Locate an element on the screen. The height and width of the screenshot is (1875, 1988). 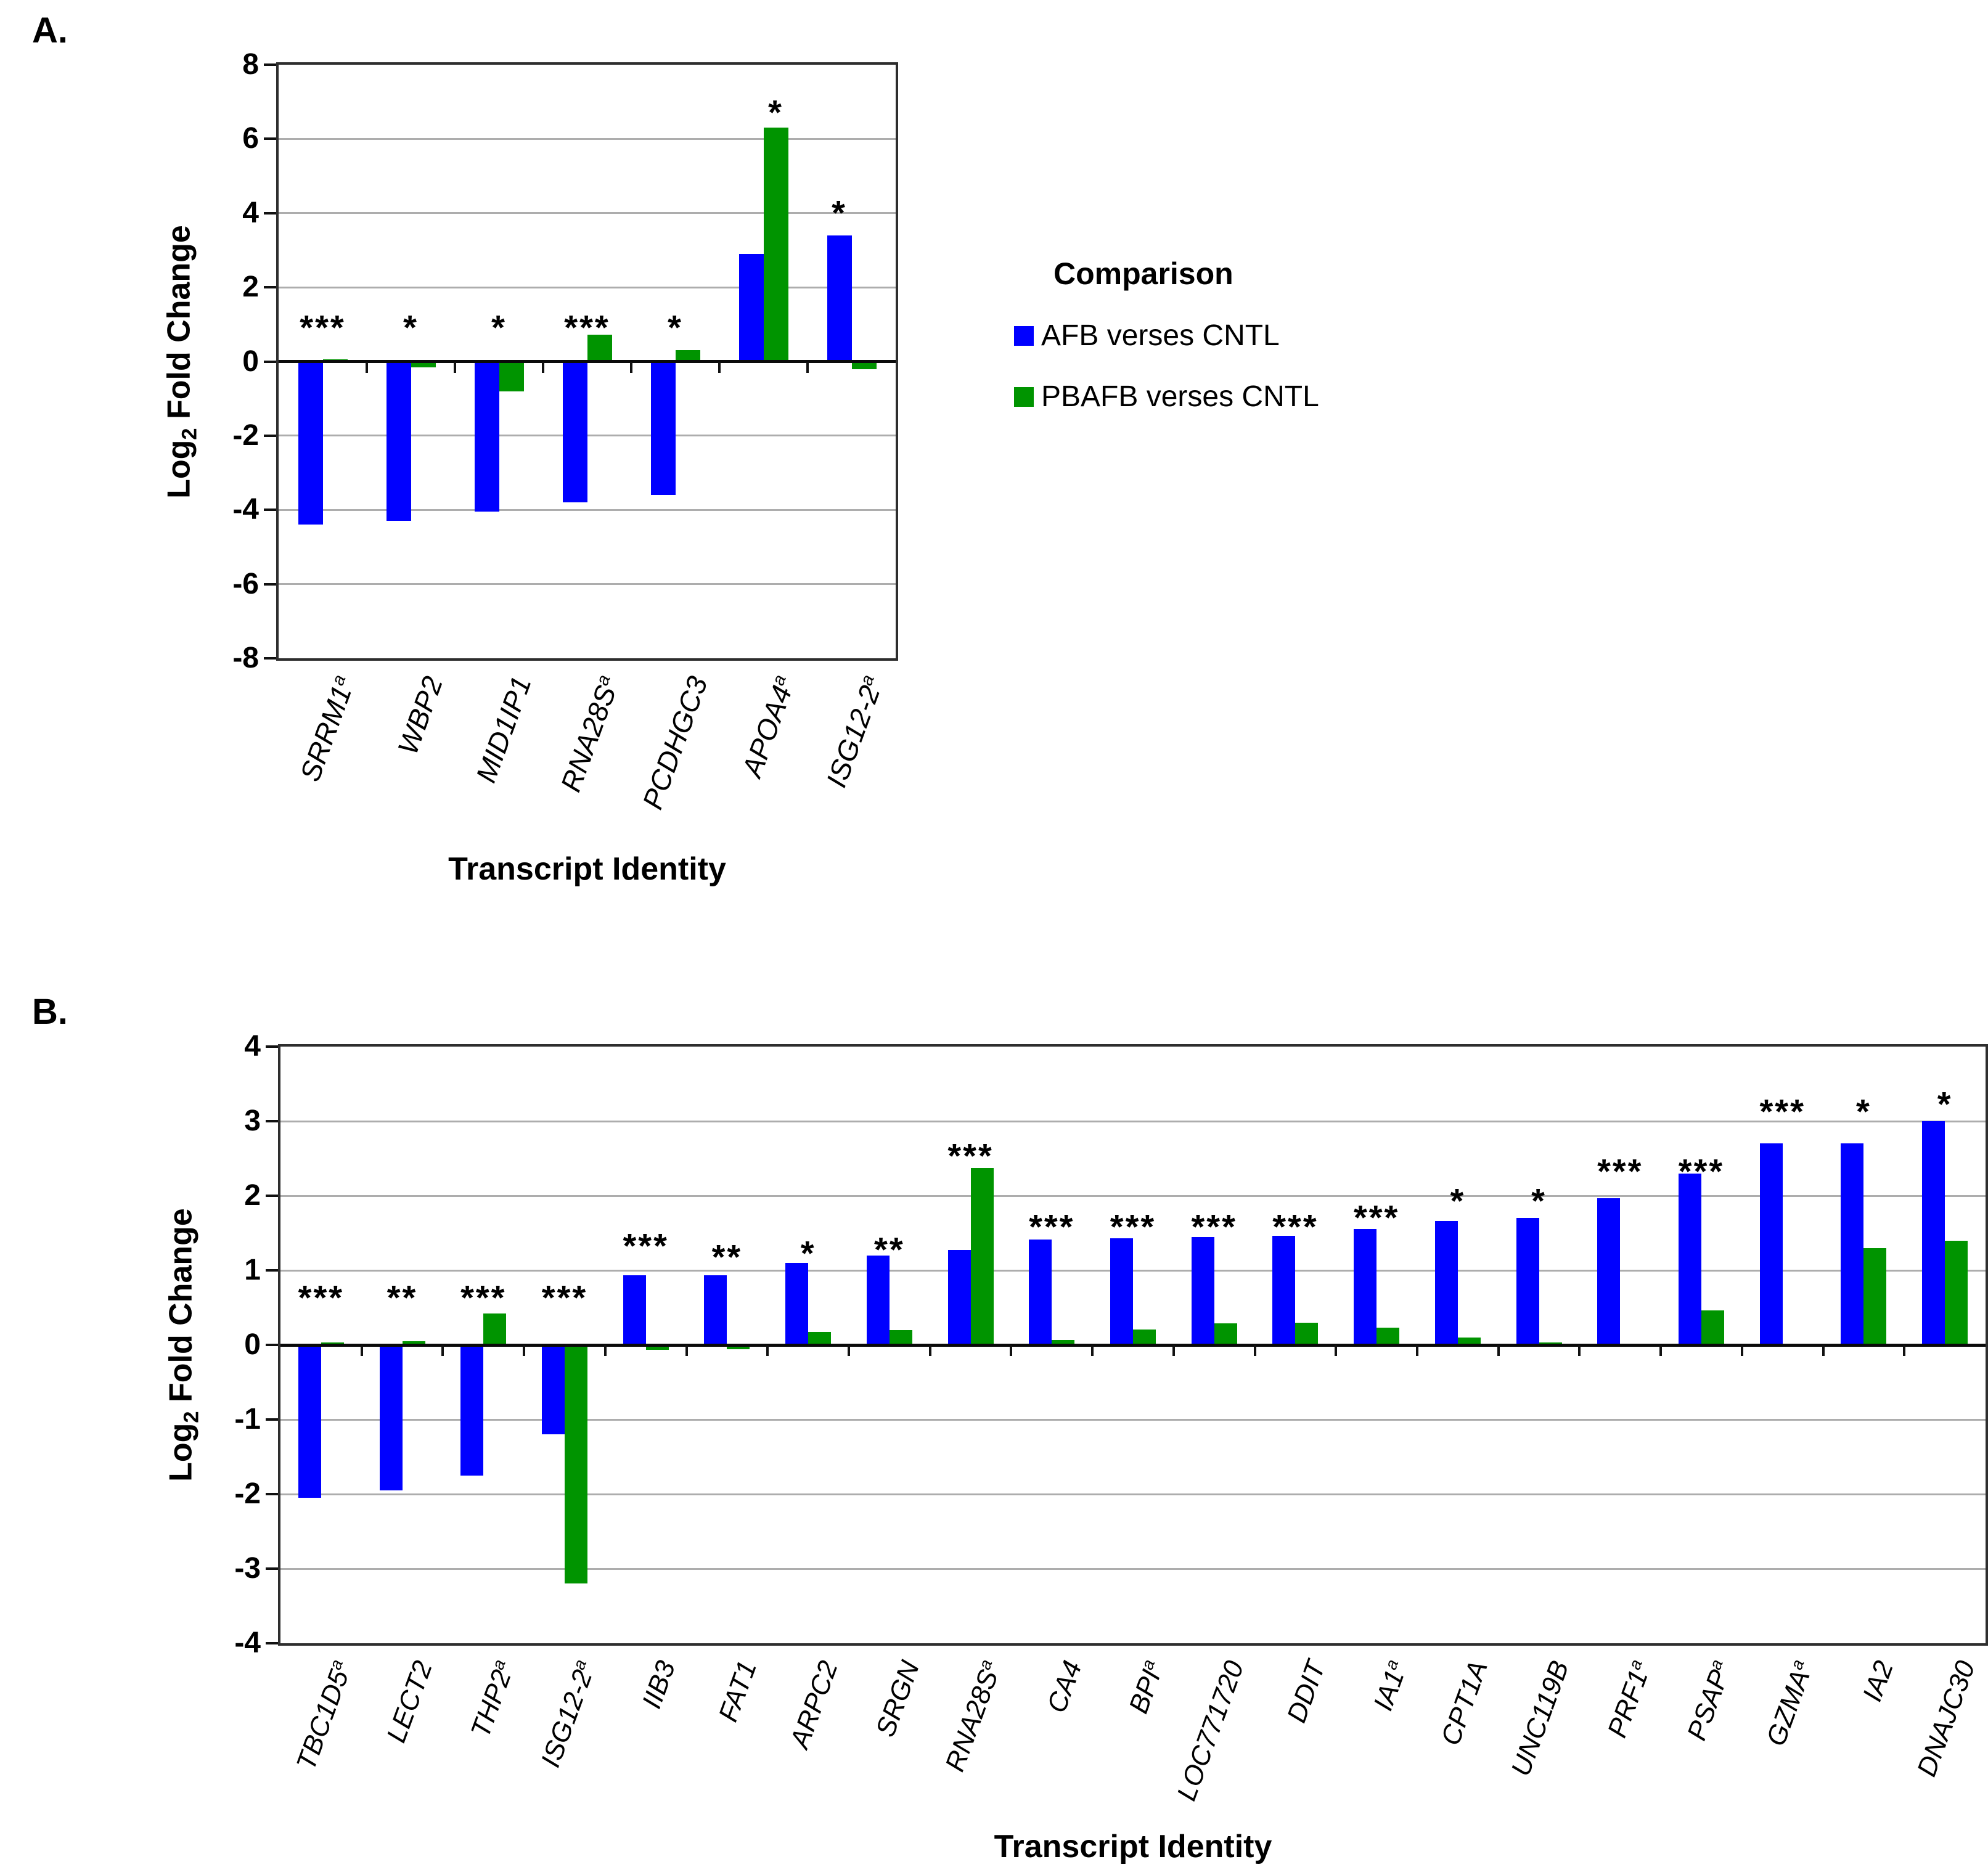
category-label-APOA4: APOA4a is located at coordinates (766, 727).